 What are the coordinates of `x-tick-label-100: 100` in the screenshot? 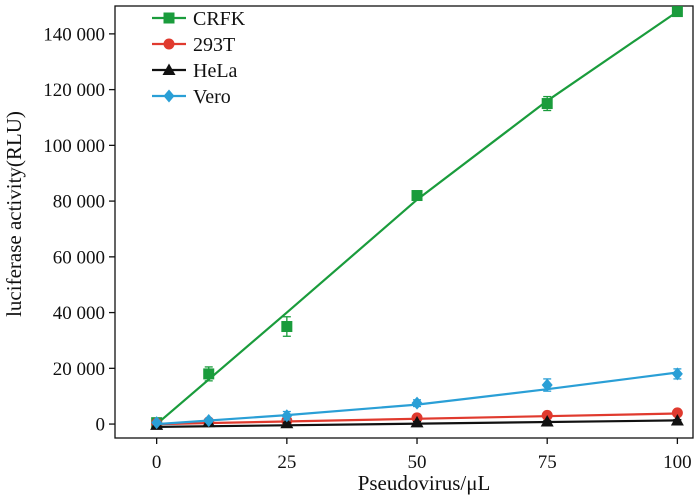 It's located at (677, 462).